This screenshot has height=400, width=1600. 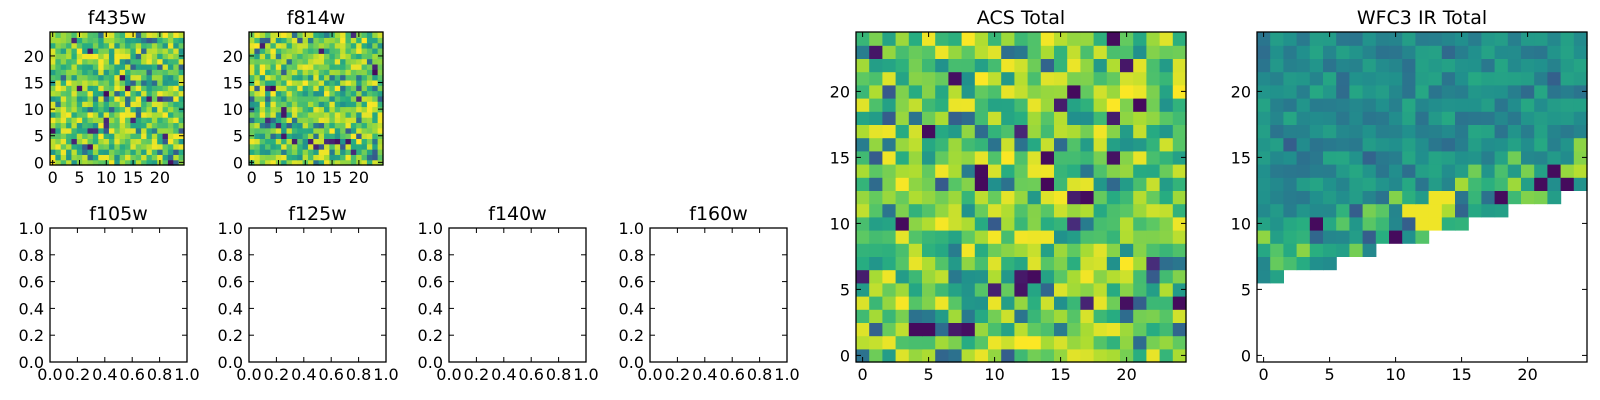 I want to click on x-tick-label: 10, so click(x=994, y=374).